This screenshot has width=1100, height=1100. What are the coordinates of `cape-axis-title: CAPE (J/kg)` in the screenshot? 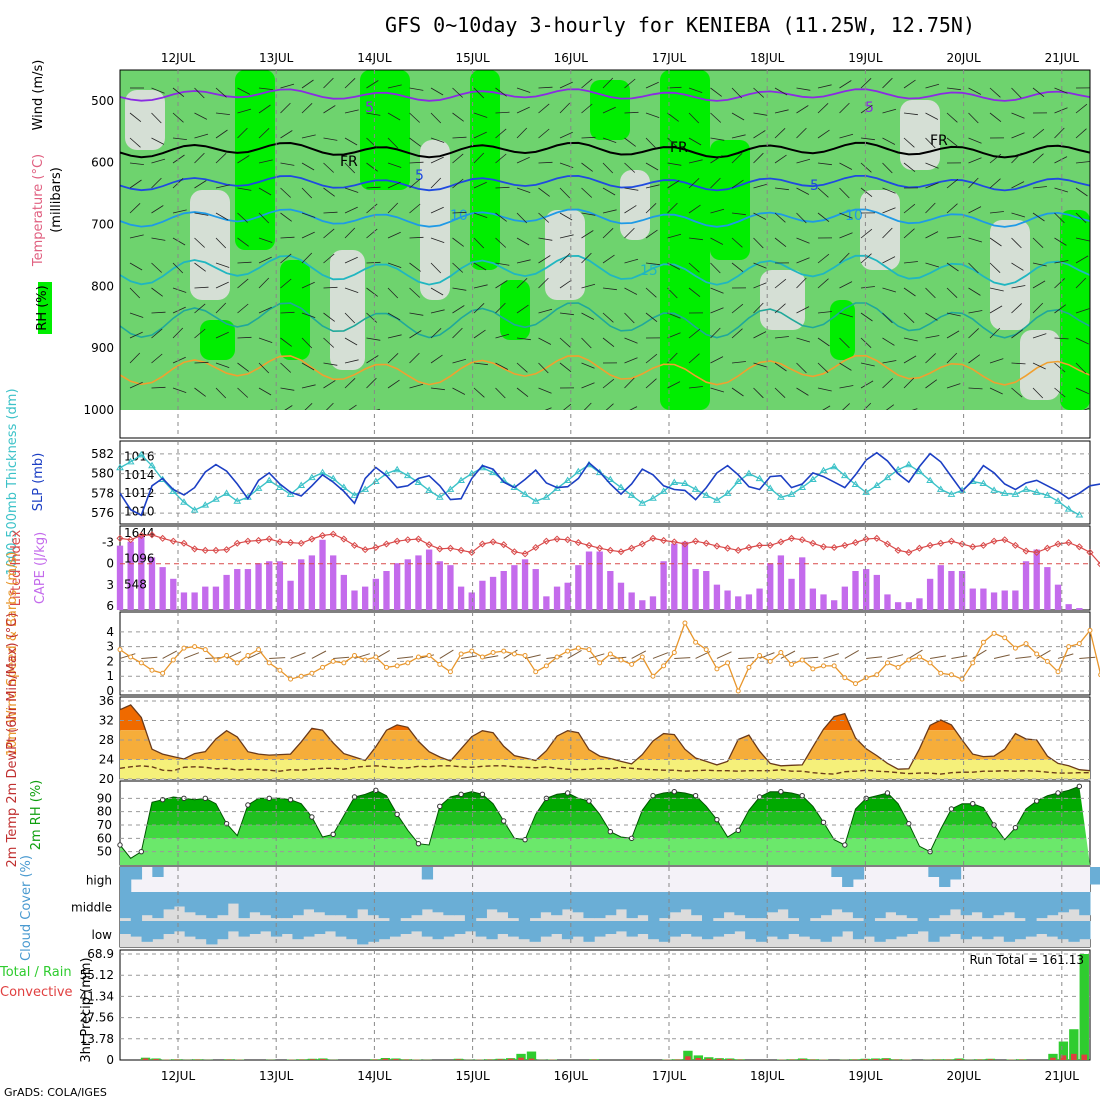 It's located at (40, 568).